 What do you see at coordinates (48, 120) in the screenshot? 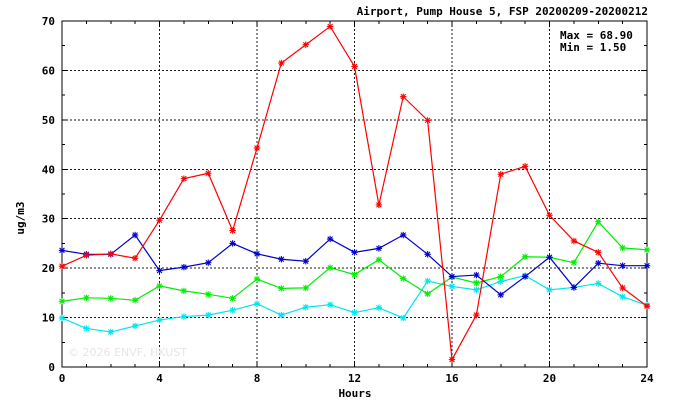
I see `y-tick-label: 50` at bounding box center [48, 120].